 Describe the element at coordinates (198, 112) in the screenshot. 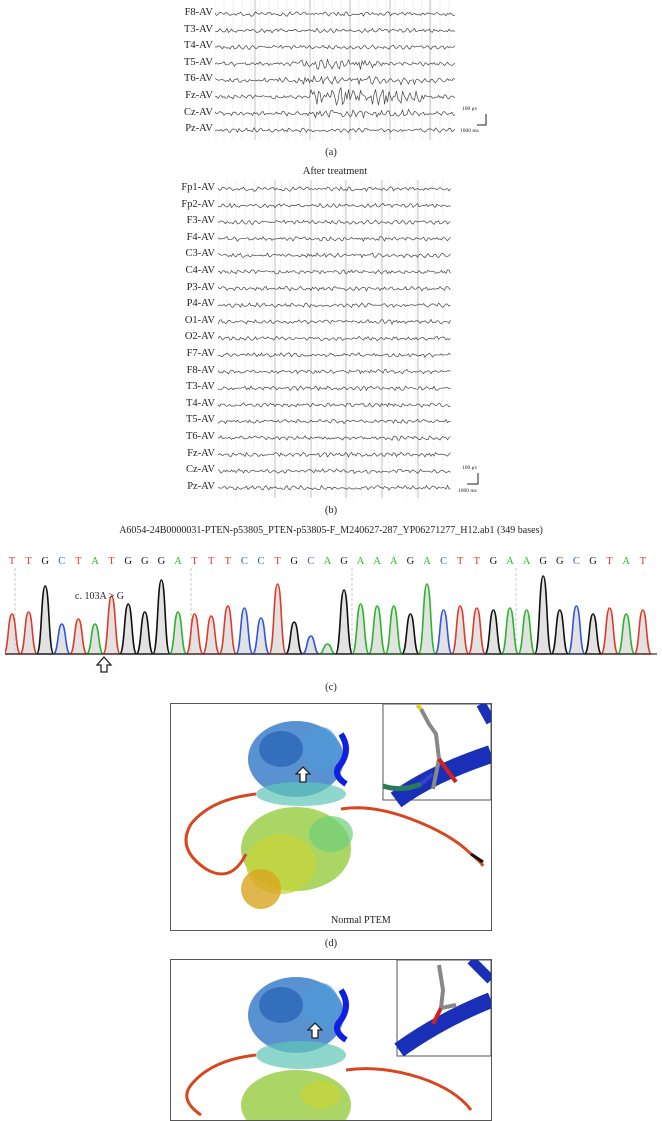

I see `eeg-channel-label: Cz-AV` at that location.